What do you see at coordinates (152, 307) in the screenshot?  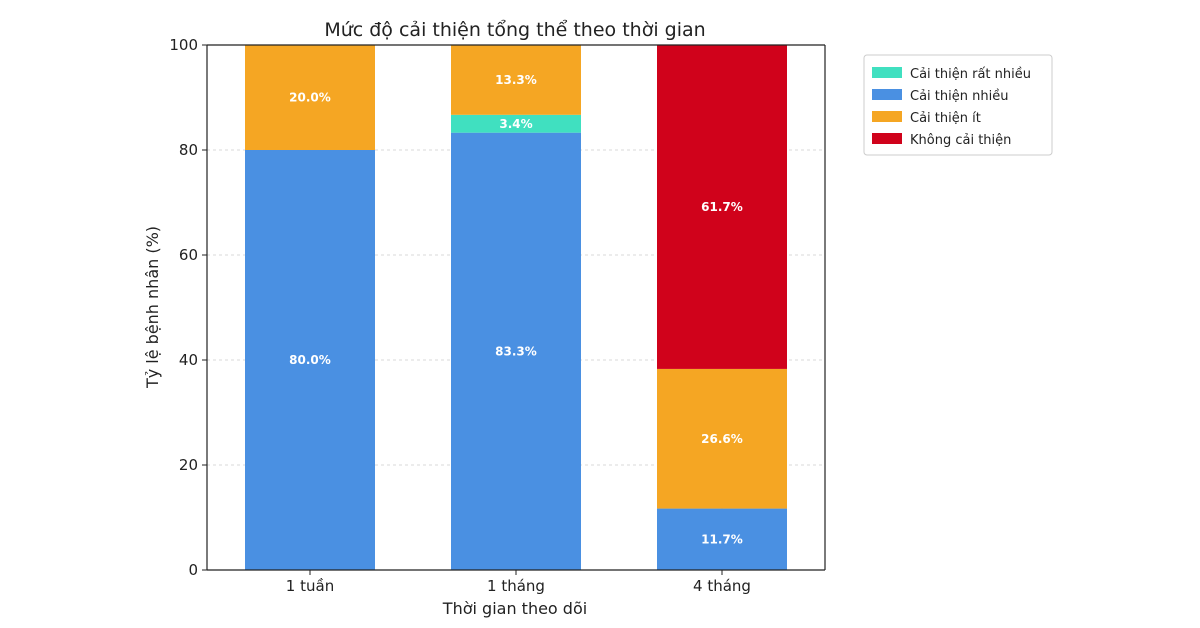 I see `y-axis-title: Tỷ lệ bệnh nhân (%)` at bounding box center [152, 307].